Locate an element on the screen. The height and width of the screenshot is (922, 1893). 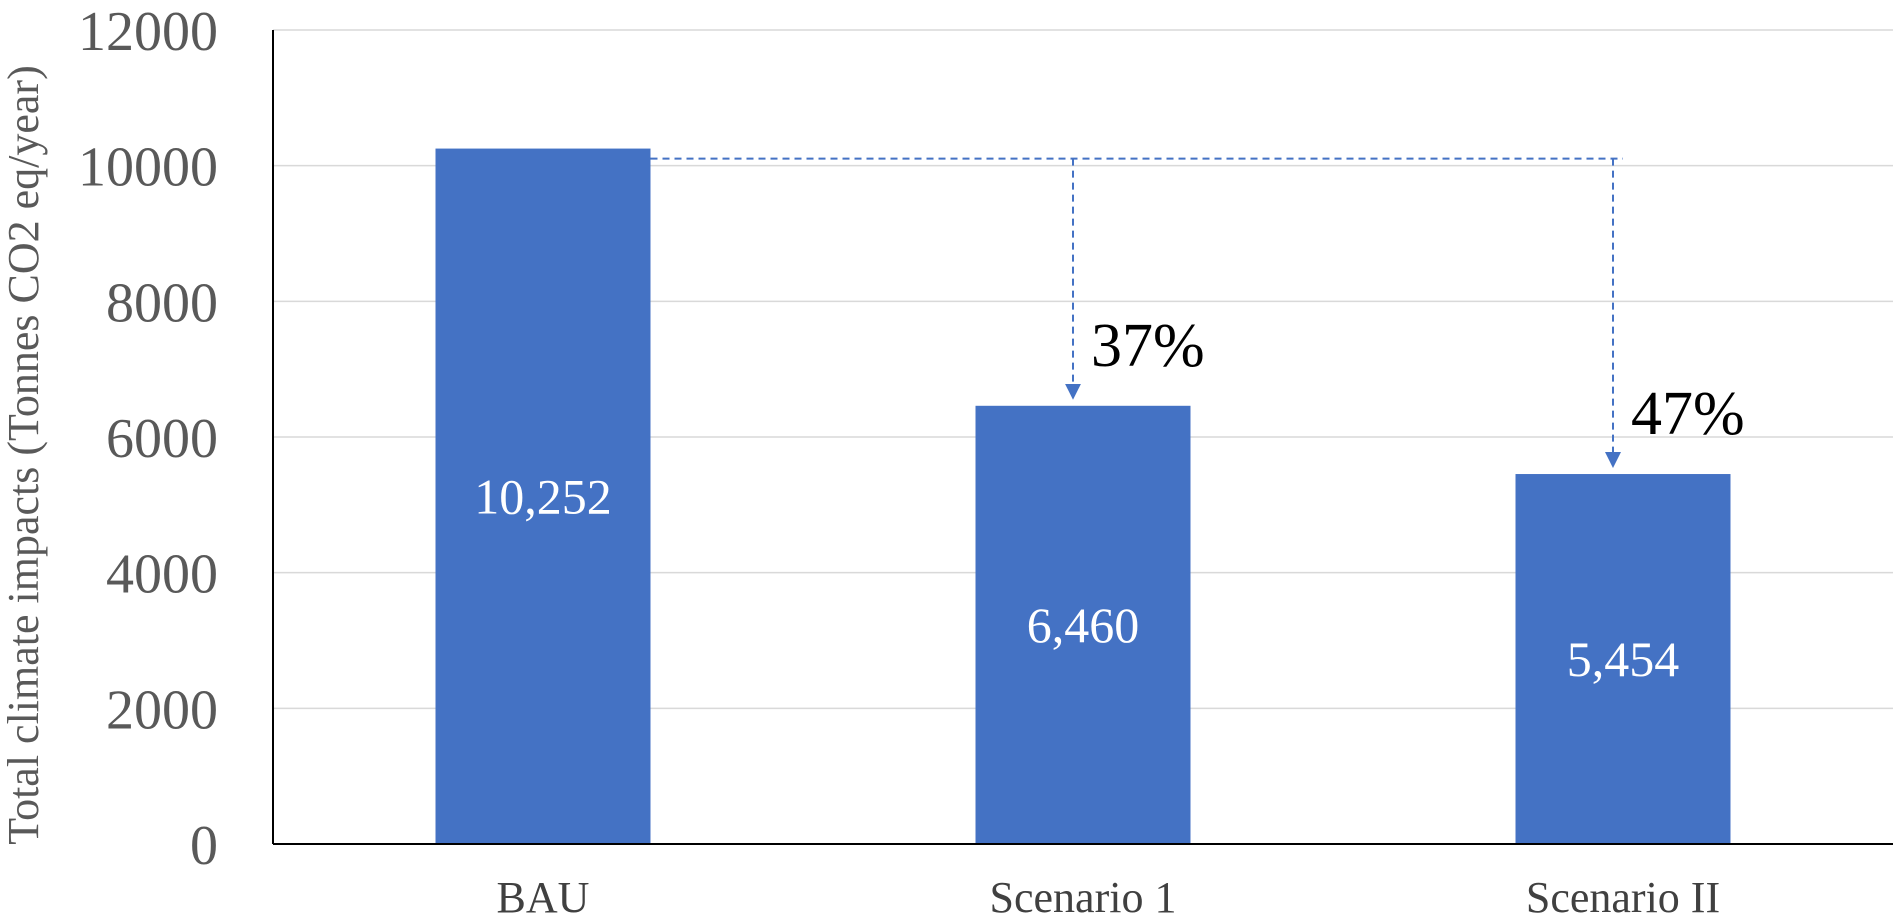
y-tick-label: 4000 is located at coordinates (162, 575).